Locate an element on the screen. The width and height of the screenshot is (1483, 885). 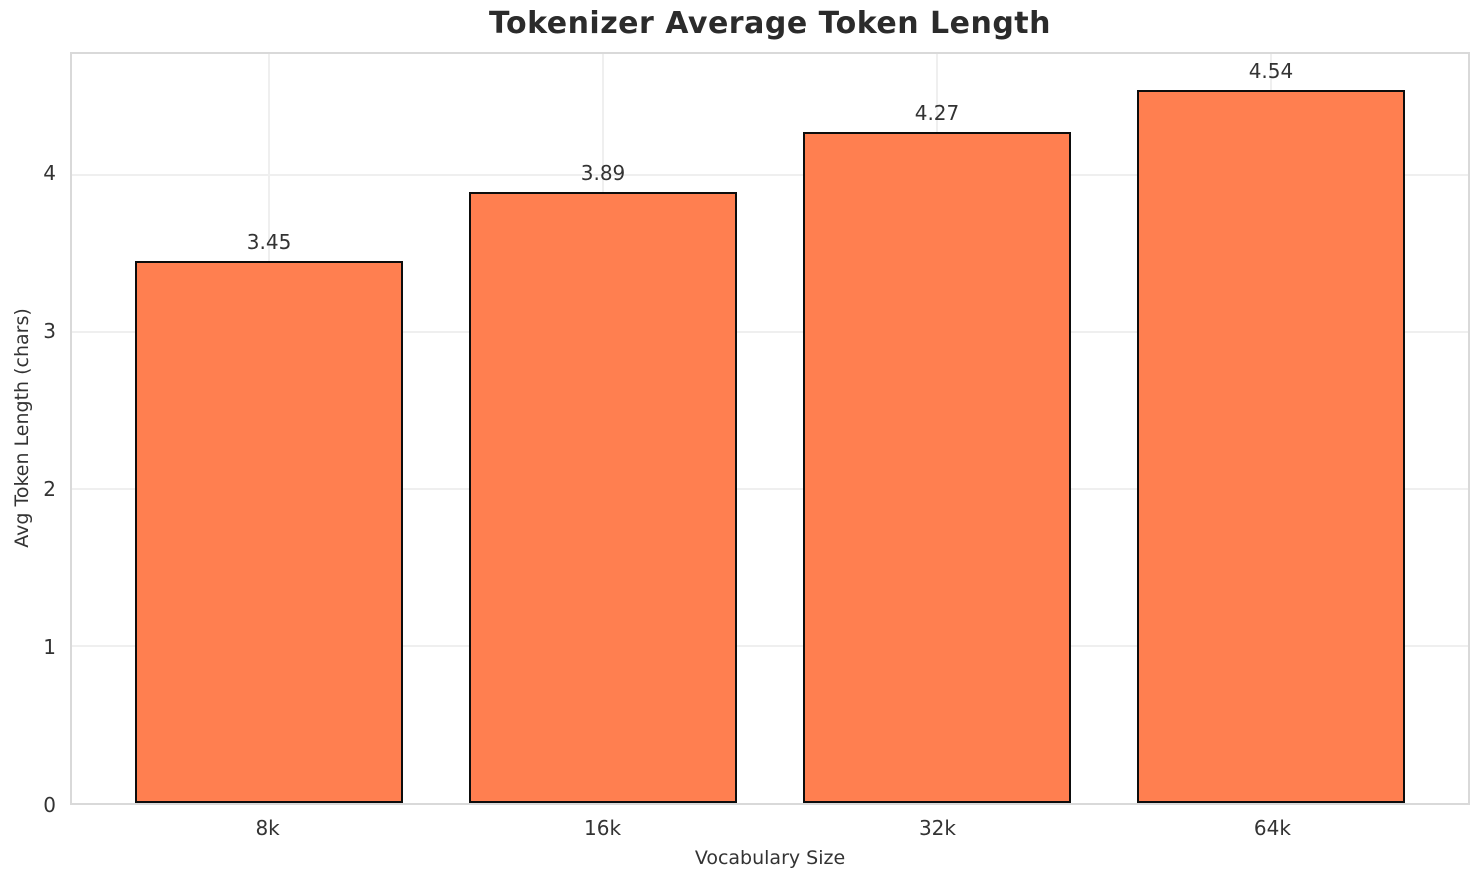
x-axis-label: Vocabulary Size is located at coordinates (770, 858).